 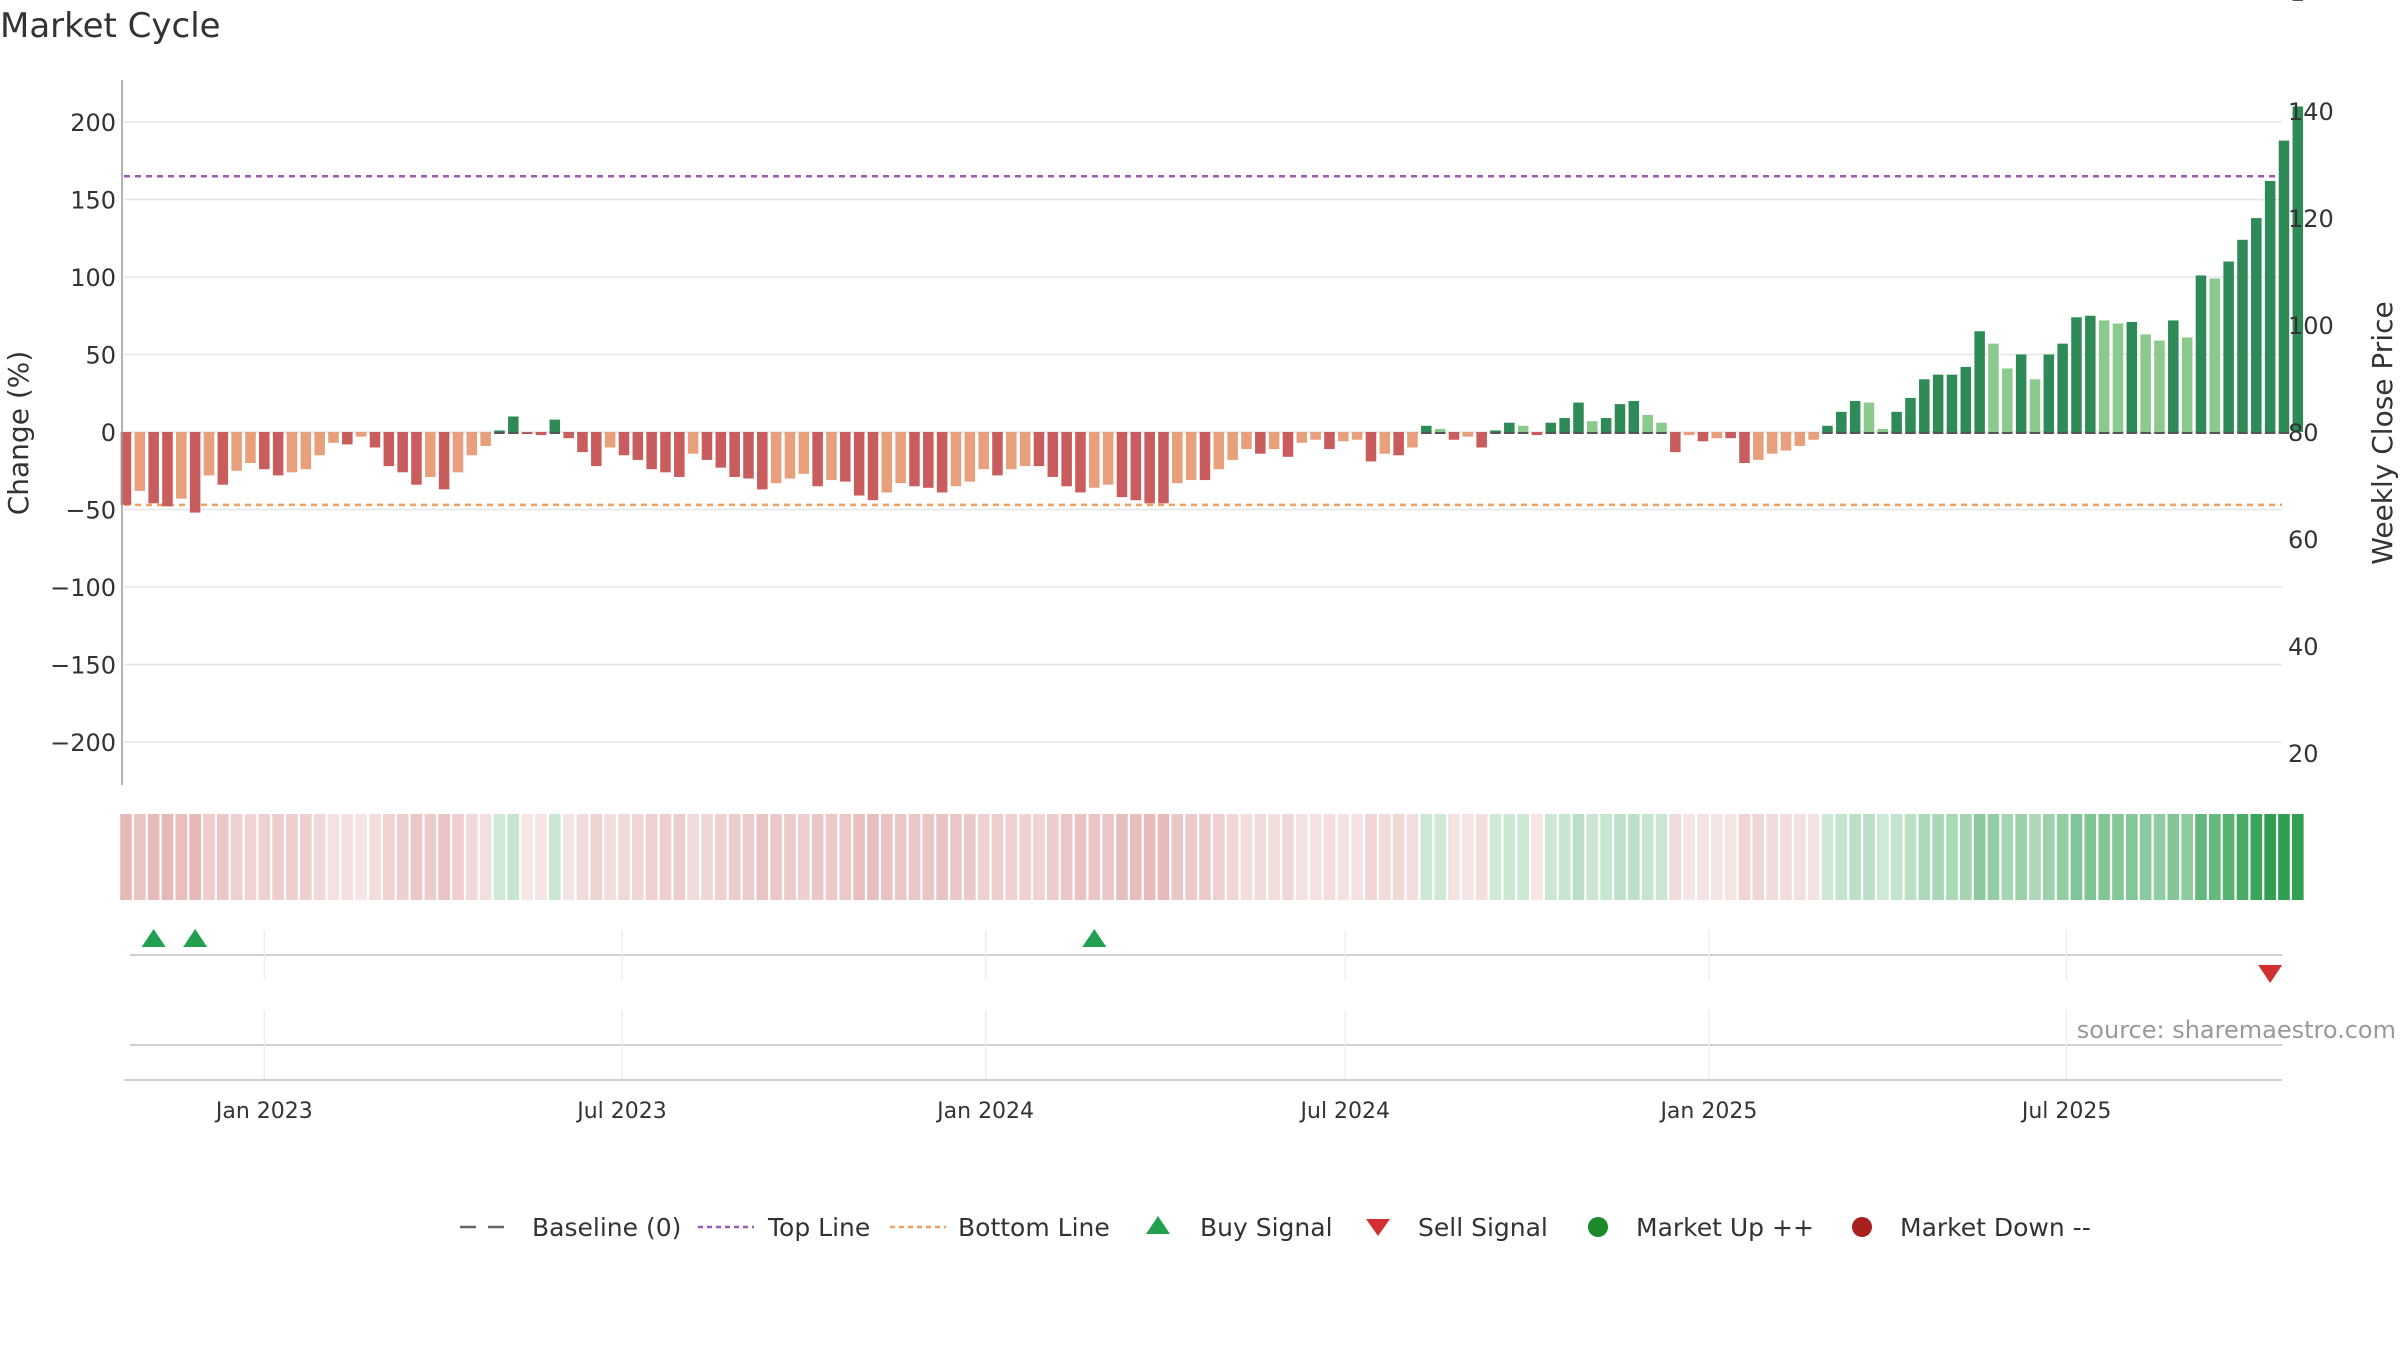 I want to click on legend-label: Top Line, so click(x=818, y=1227).